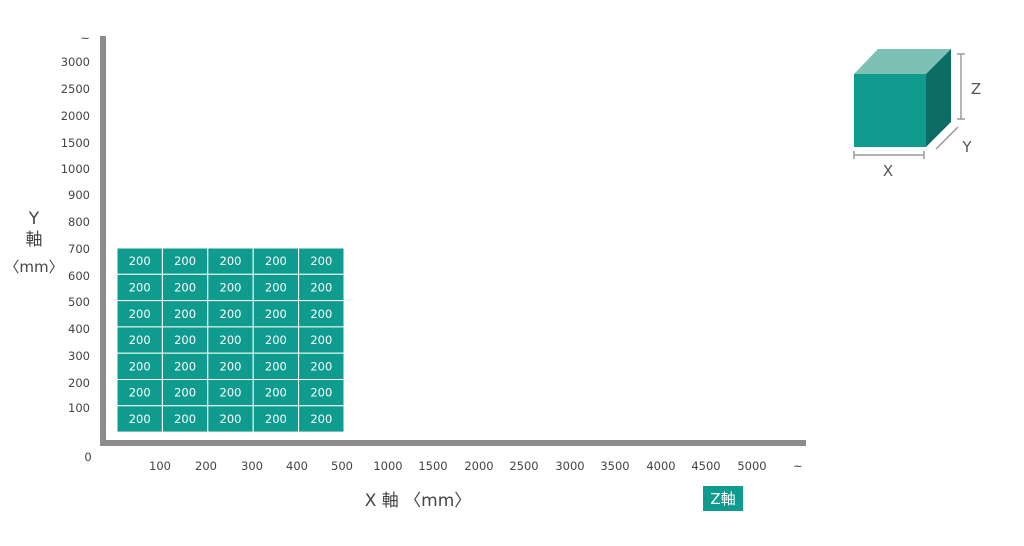 This screenshot has width=1024, height=546. Describe the element at coordinates (252, 466) in the screenshot. I see `x-tick-label: 300` at that location.